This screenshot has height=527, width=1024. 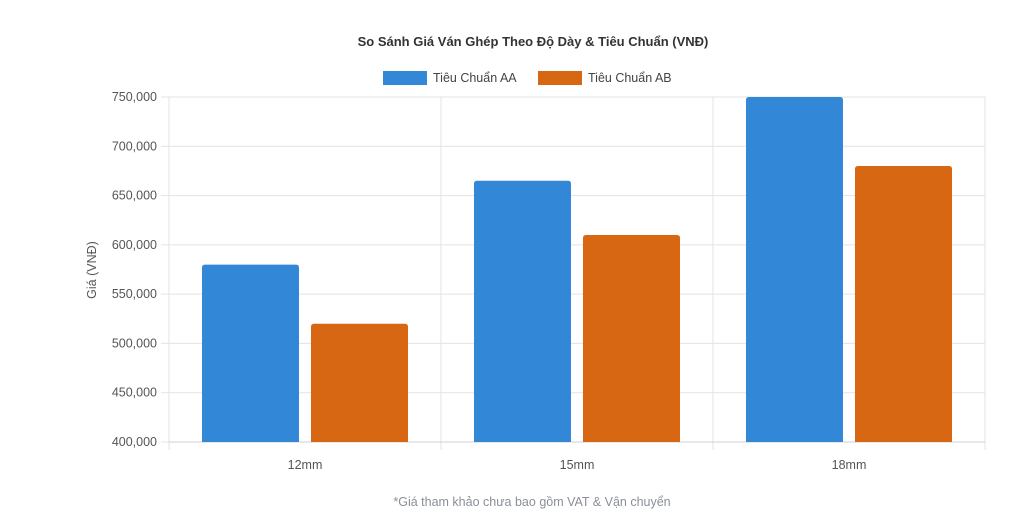 What do you see at coordinates (794, 269) in the screenshot?
I see `bar-18mm-aa` at bounding box center [794, 269].